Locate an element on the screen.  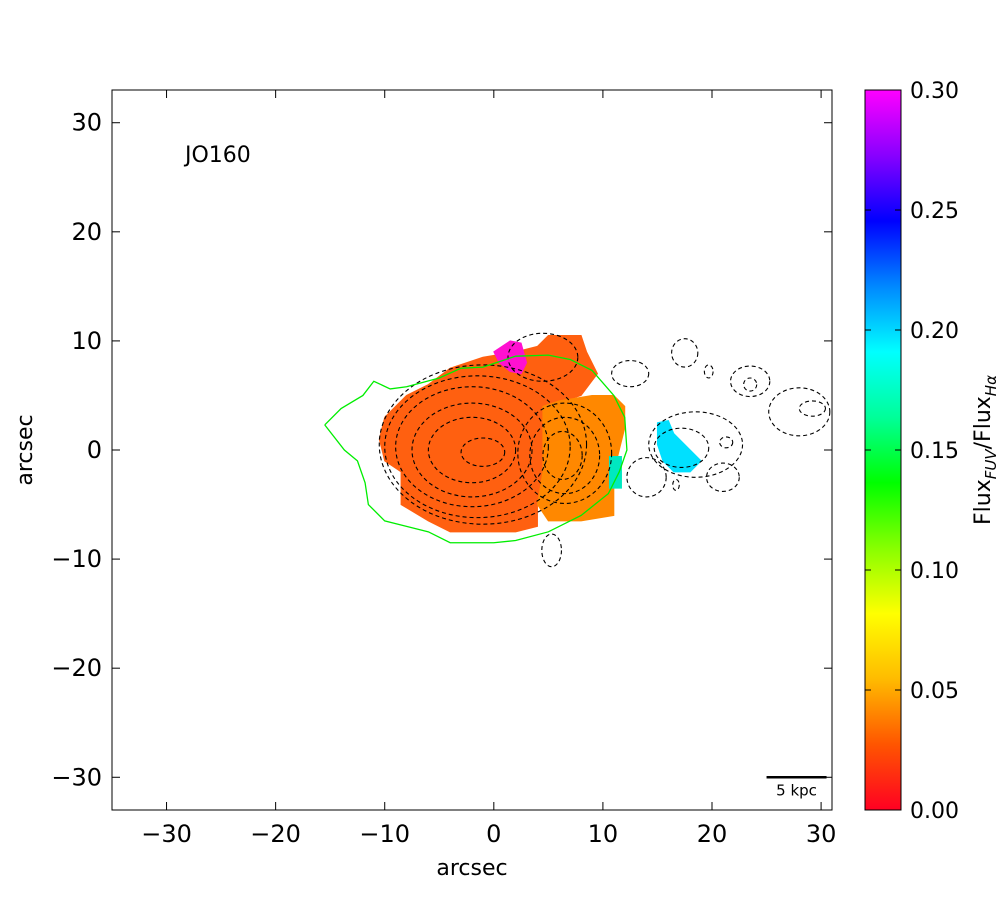
ratio-map-regions is located at coordinates (540, 433).